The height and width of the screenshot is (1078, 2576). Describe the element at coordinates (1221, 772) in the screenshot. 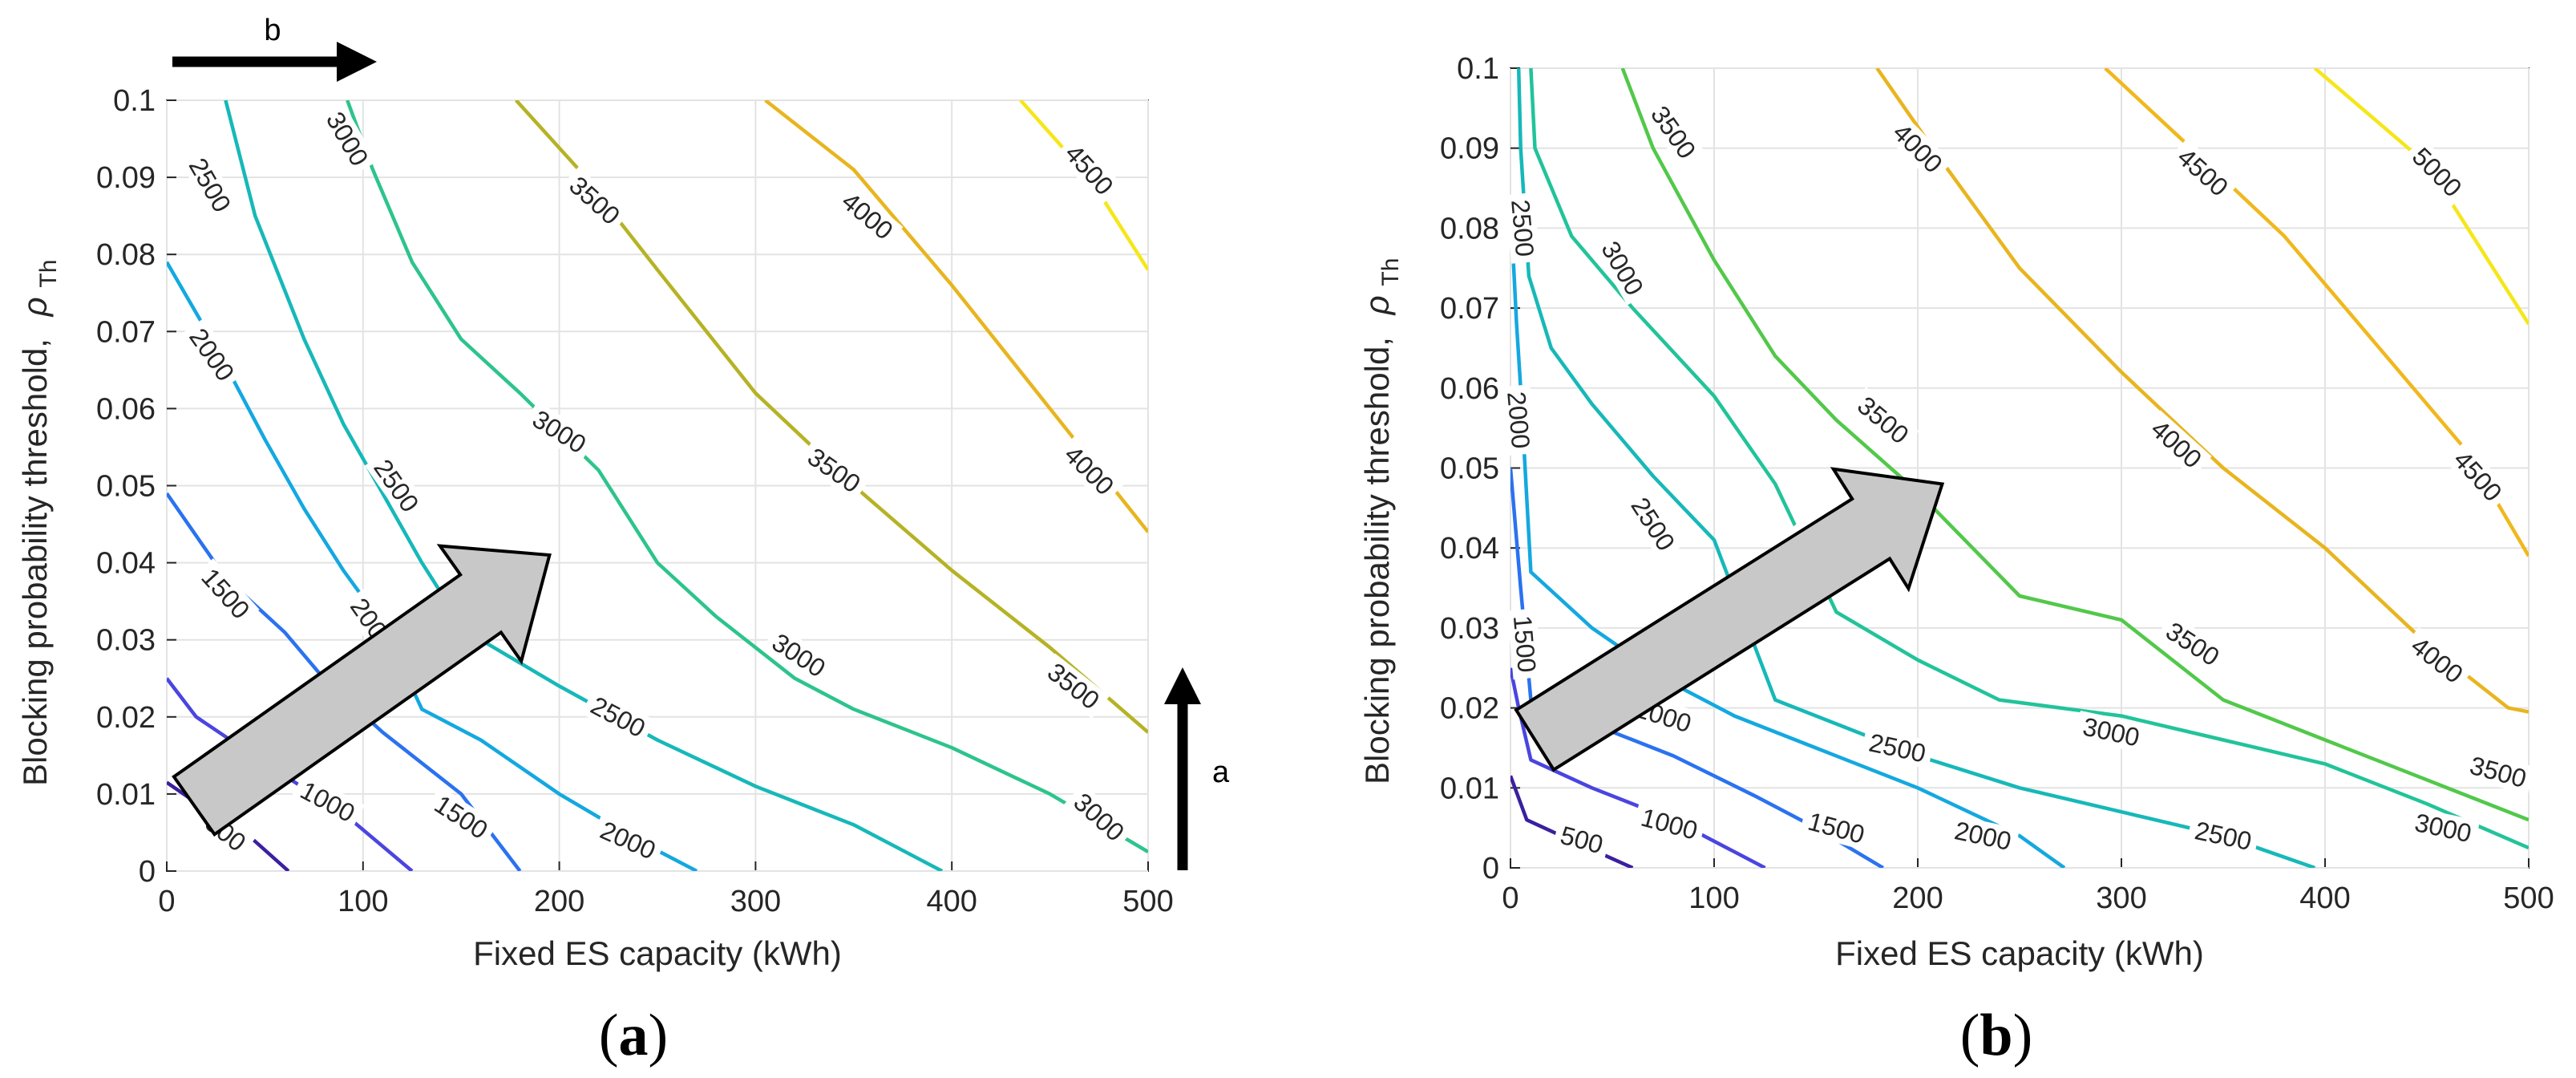

I see `a-direction-label: a` at that location.